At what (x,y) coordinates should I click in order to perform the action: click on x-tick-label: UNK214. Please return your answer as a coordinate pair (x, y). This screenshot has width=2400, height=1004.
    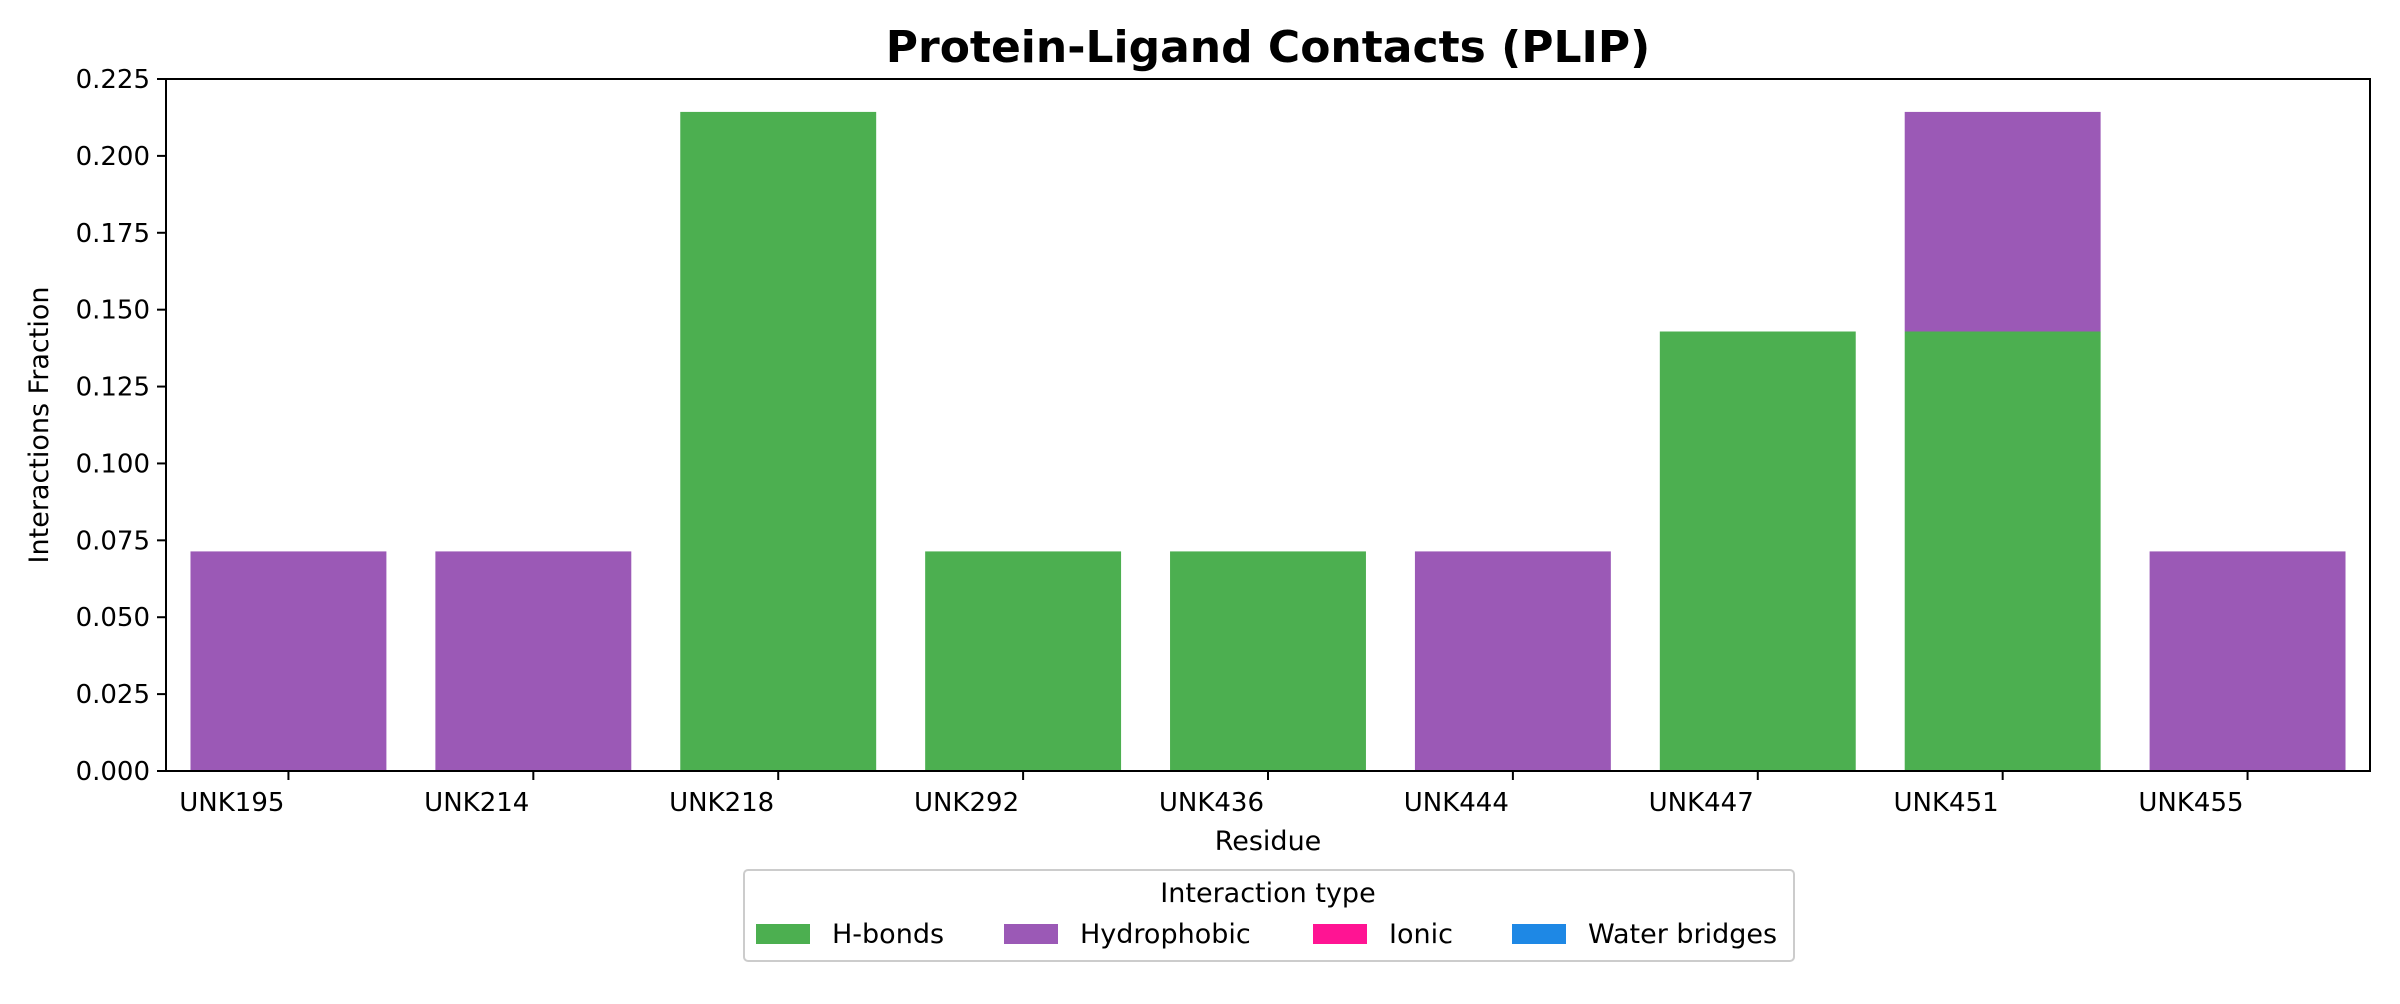
    Looking at the image, I should click on (476, 803).